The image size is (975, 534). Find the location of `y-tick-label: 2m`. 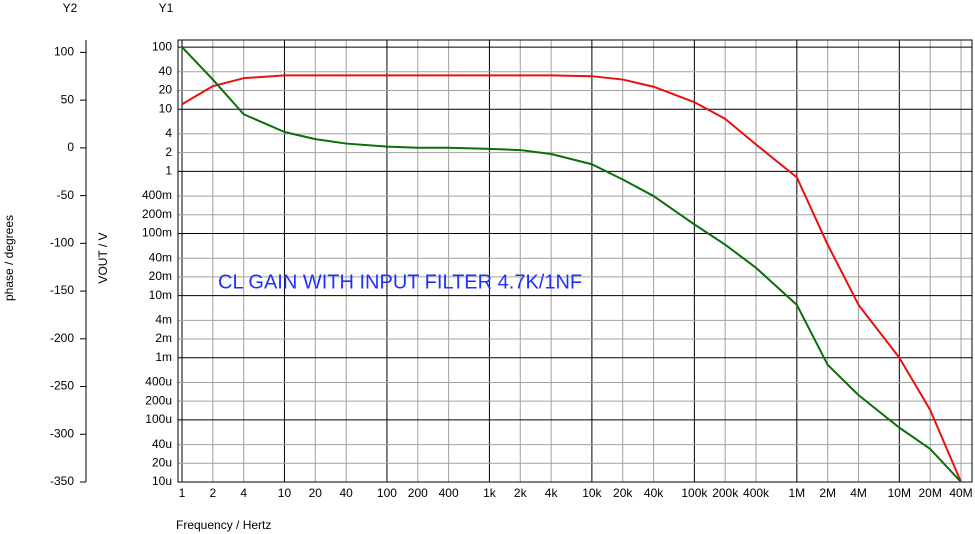

y-tick-label: 2m is located at coordinates (163, 338).